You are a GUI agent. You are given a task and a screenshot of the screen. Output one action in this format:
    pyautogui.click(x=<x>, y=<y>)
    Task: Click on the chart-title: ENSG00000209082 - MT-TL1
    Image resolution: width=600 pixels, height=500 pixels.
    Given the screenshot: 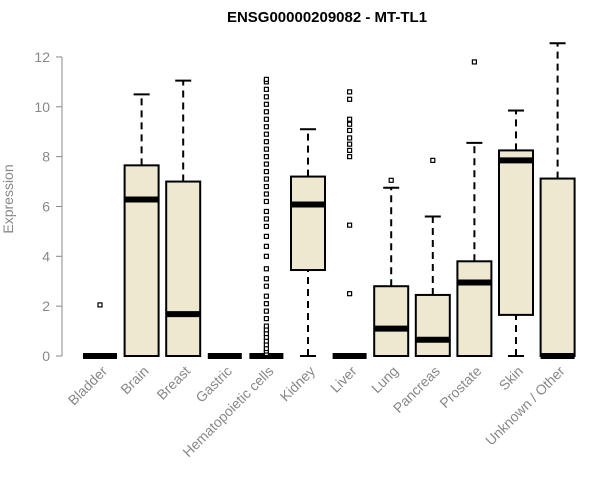 What is the action you would take?
    pyautogui.click(x=327, y=17)
    